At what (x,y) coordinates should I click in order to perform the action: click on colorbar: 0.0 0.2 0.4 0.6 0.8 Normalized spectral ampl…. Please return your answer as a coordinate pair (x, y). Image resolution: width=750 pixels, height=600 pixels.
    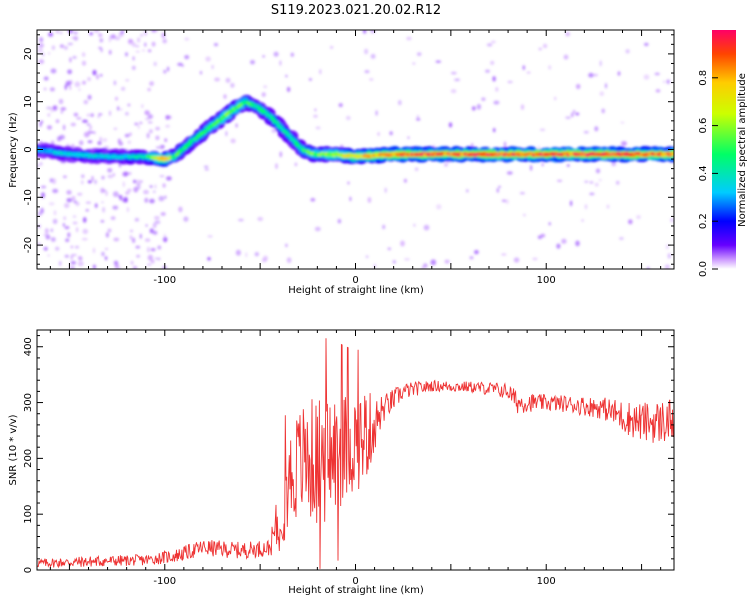
    Looking at the image, I should click on (723, 153).